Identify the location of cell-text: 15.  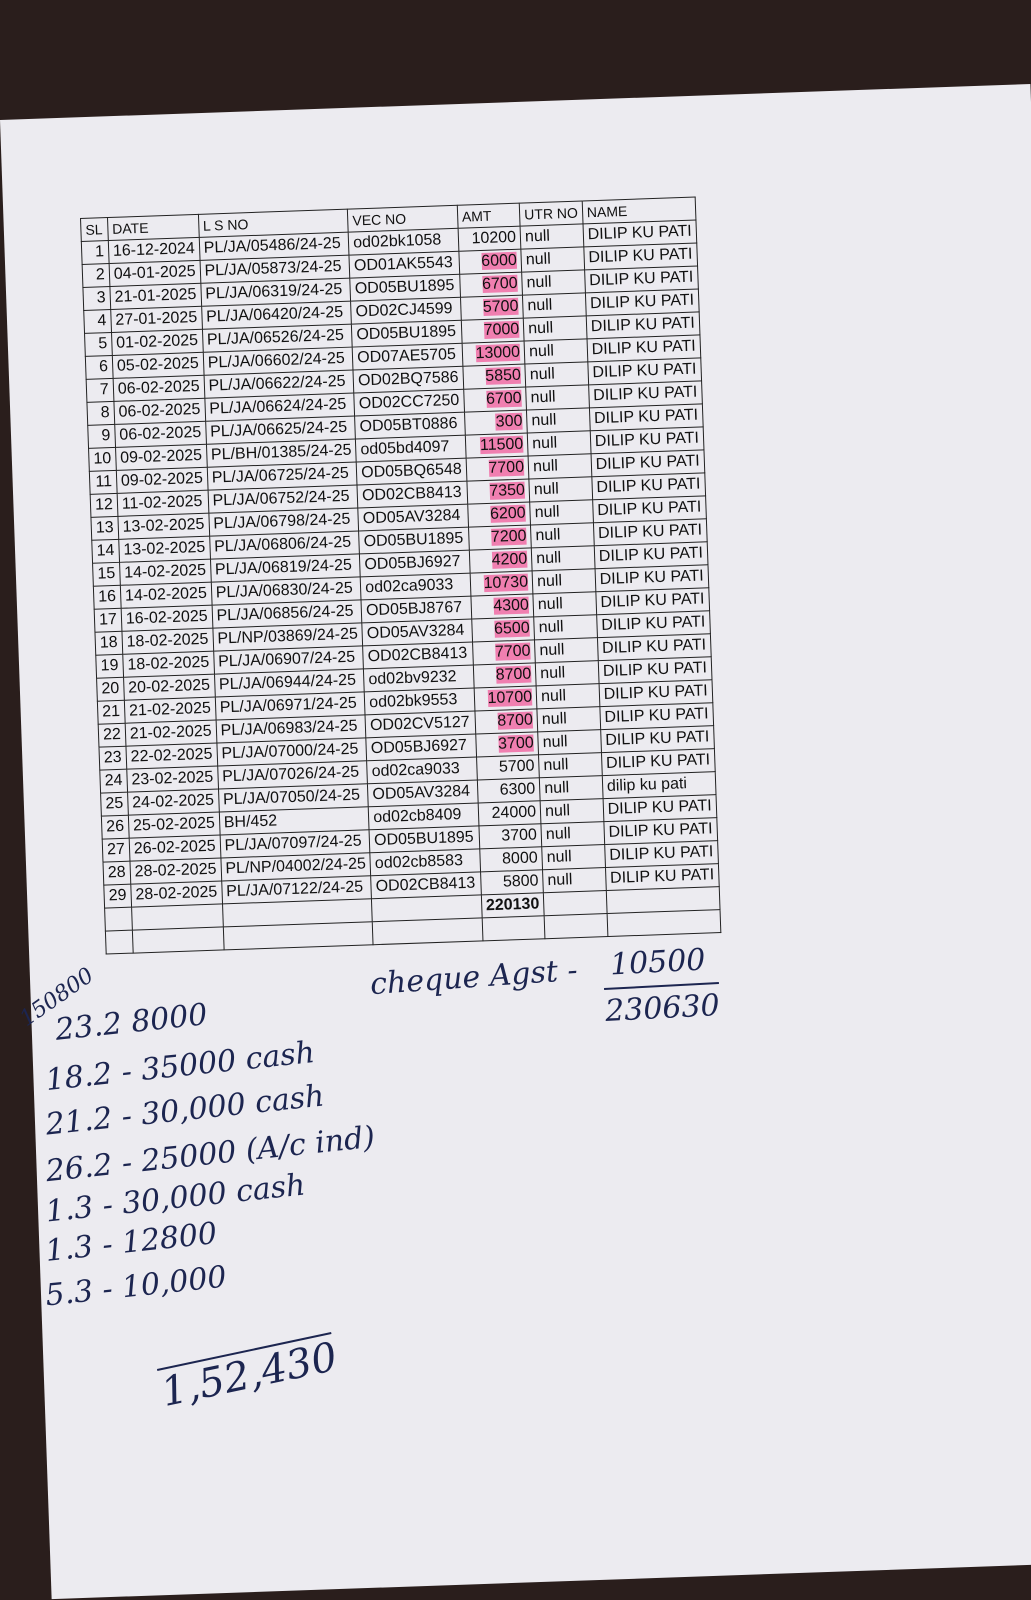
(106, 573).